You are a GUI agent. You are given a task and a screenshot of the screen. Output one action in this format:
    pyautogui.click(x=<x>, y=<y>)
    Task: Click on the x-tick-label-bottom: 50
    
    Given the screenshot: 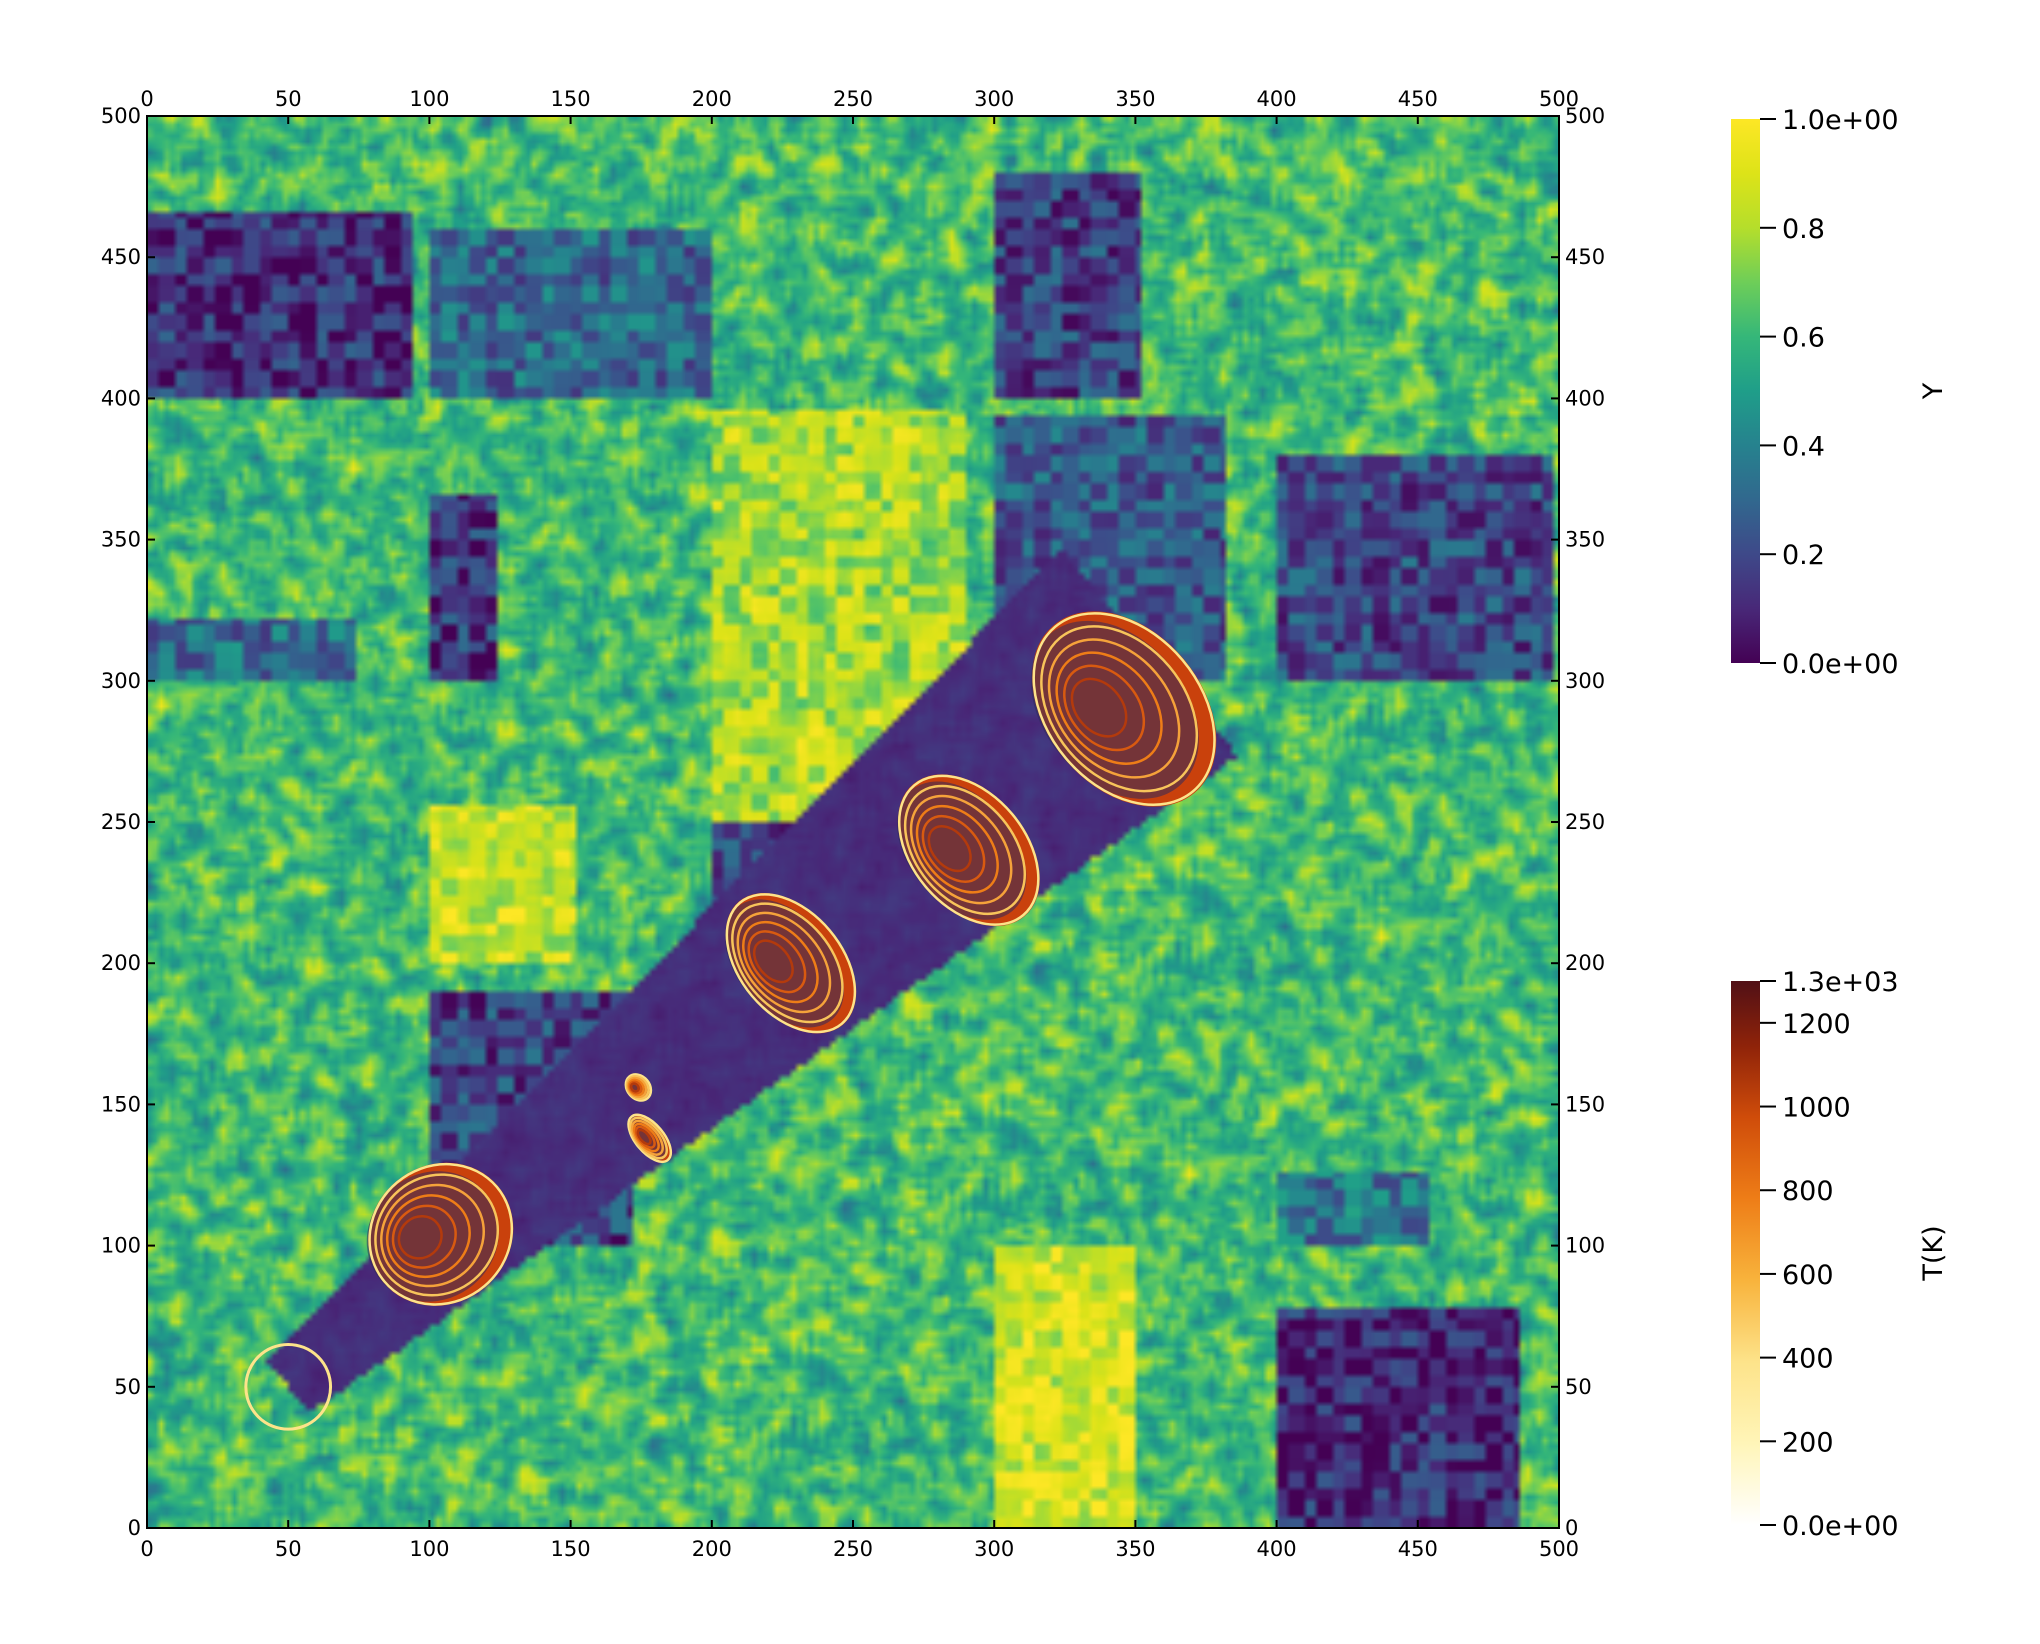 What is the action you would take?
    pyautogui.click(x=288, y=1549)
    